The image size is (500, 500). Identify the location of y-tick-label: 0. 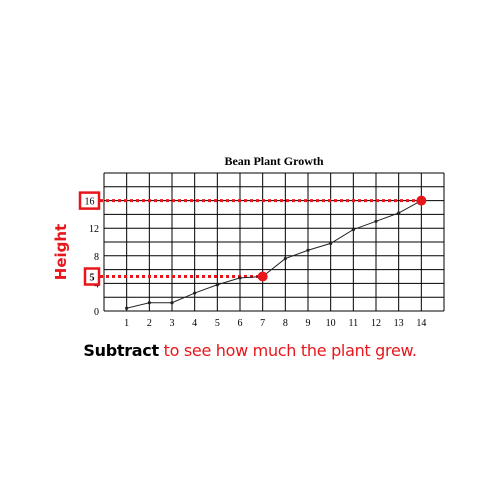
(96, 312).